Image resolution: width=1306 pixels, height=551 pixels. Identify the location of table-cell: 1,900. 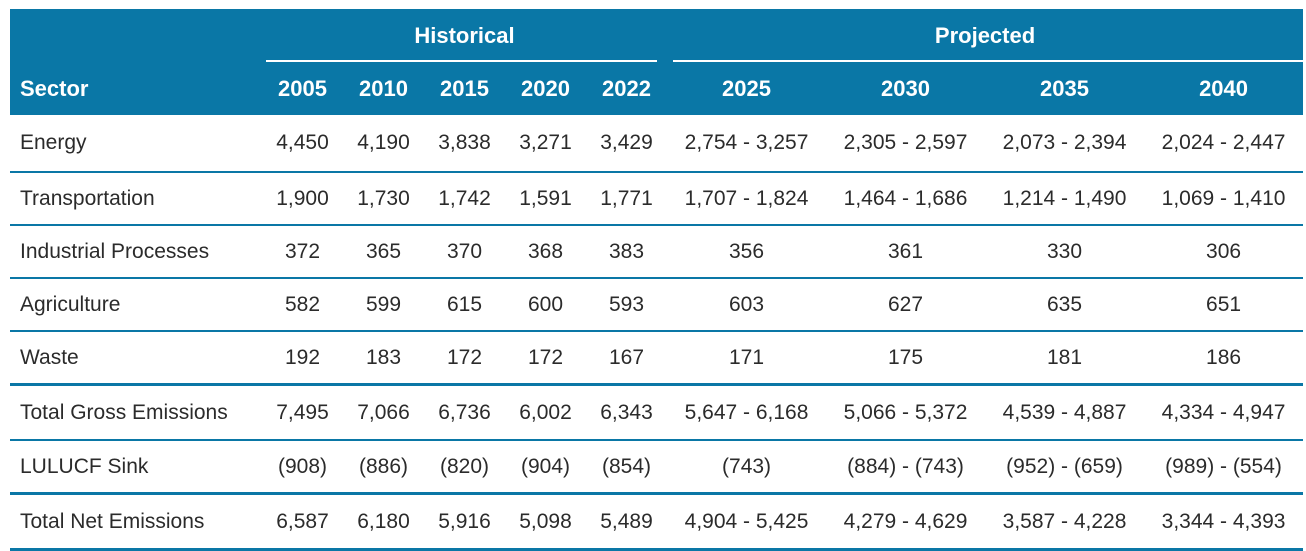
(302, 199).